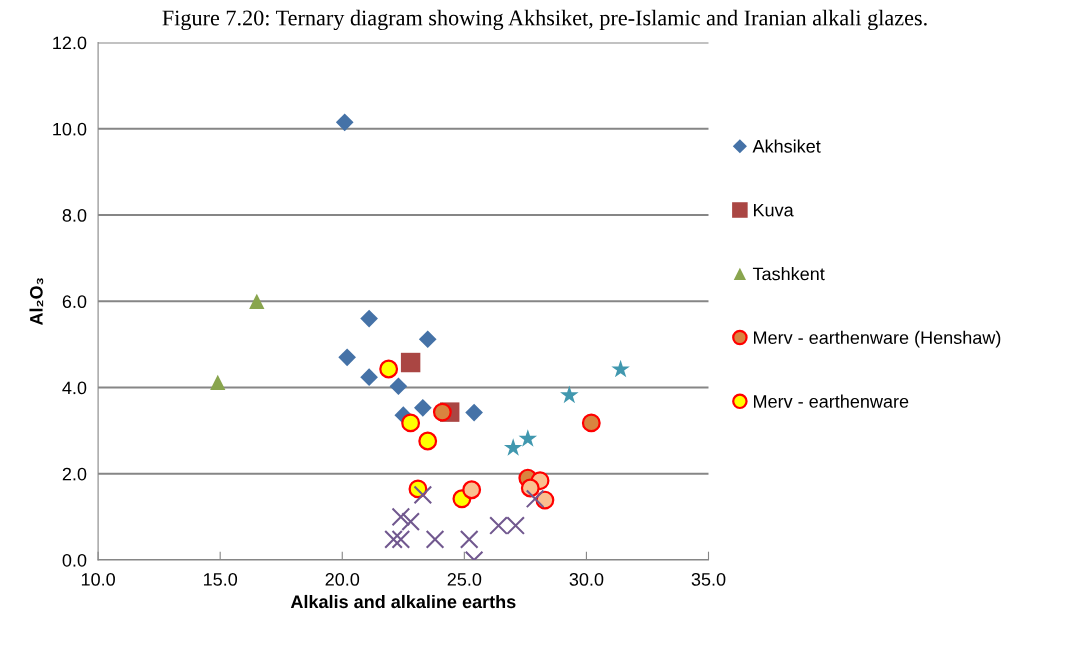 This screenshot has height=655, width=1090. What do you see at coordinates (788, 274) in the screenshot?
I see `legend-label: Tashkent` at bounding box center [788, 274].